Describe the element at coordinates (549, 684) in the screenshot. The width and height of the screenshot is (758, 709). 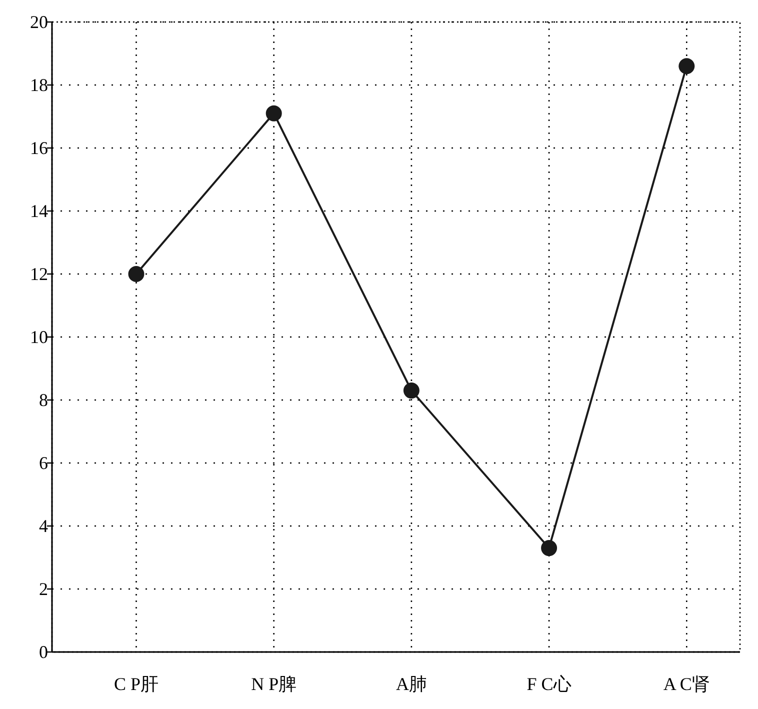
I see `x-tick-label: F C心` at that location.